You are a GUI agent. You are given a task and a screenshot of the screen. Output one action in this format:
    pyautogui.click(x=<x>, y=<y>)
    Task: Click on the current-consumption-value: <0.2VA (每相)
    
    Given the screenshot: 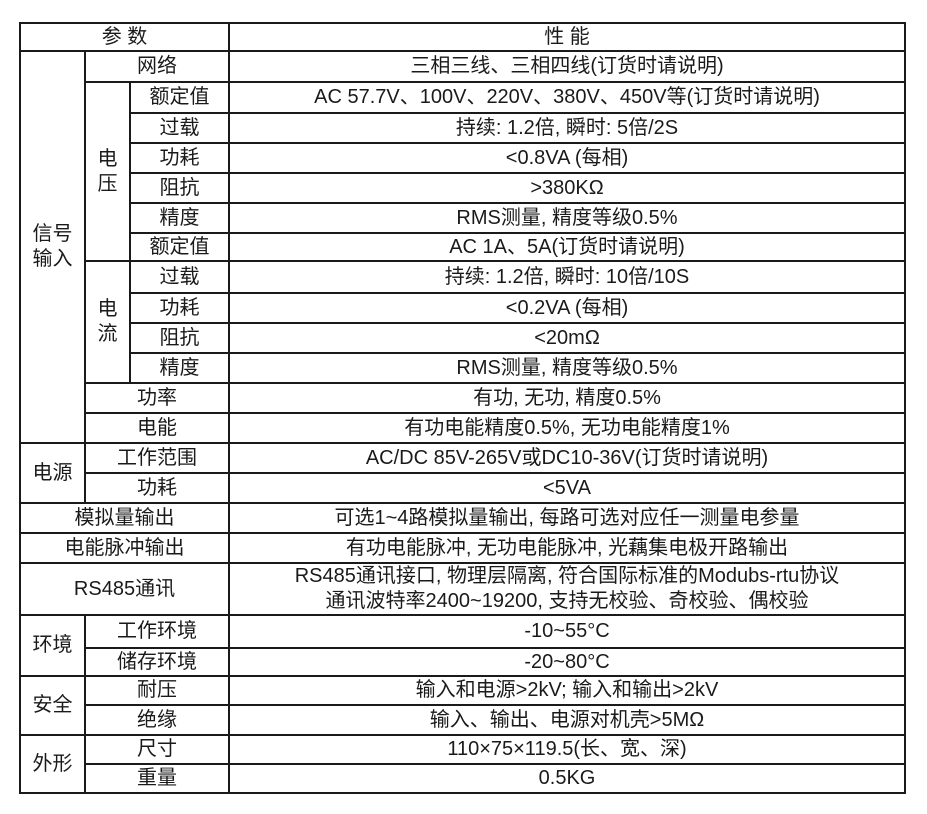 What is the action you would take?
    pyautogui.click(x=567, y=308)
    